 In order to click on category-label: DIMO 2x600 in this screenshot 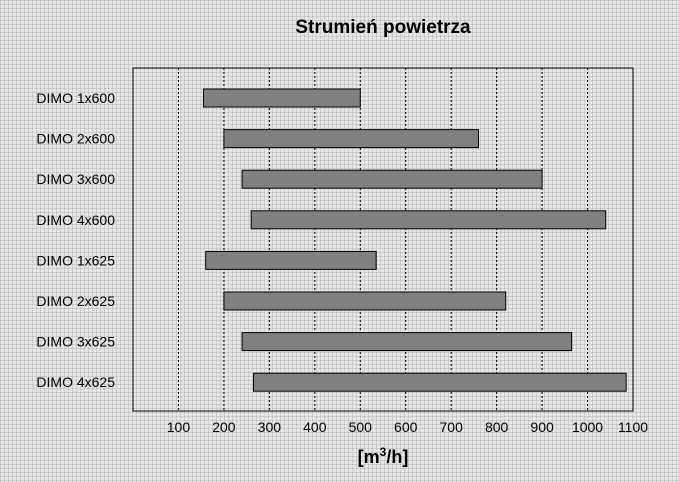, I will do `click(75, 139)`.